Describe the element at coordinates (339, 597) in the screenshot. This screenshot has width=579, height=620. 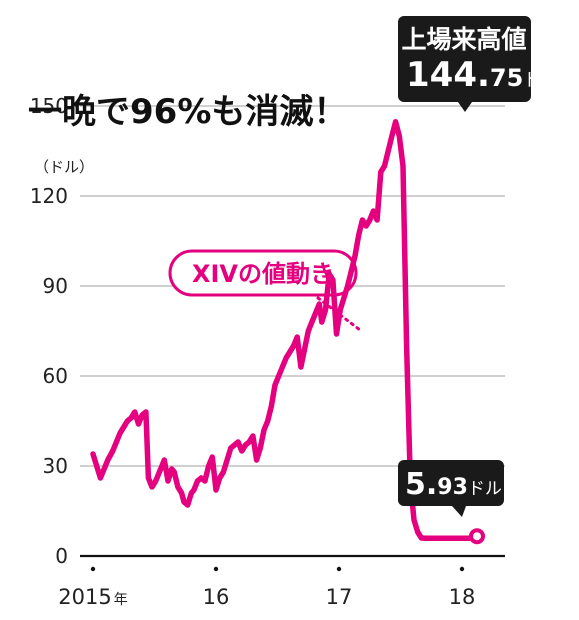
I see `x-tick-label: 17` at that location.